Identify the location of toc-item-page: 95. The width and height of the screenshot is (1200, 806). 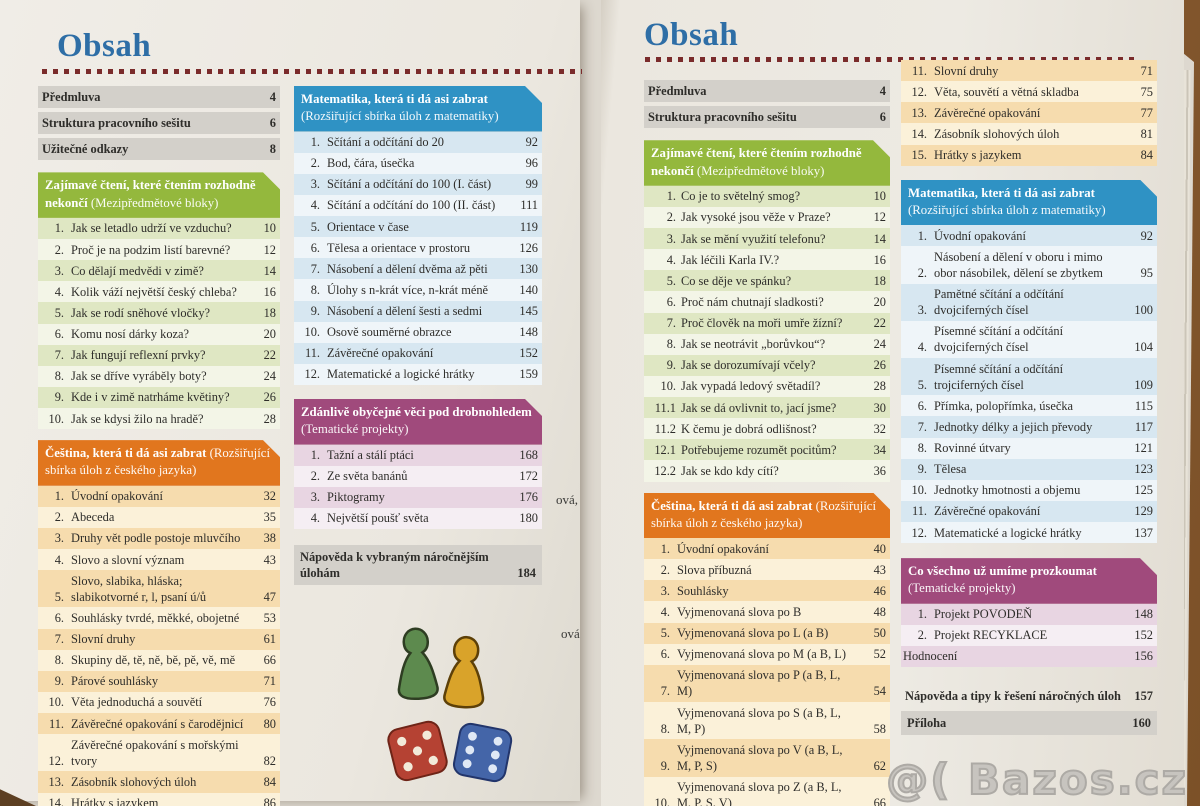
(1146, 272).